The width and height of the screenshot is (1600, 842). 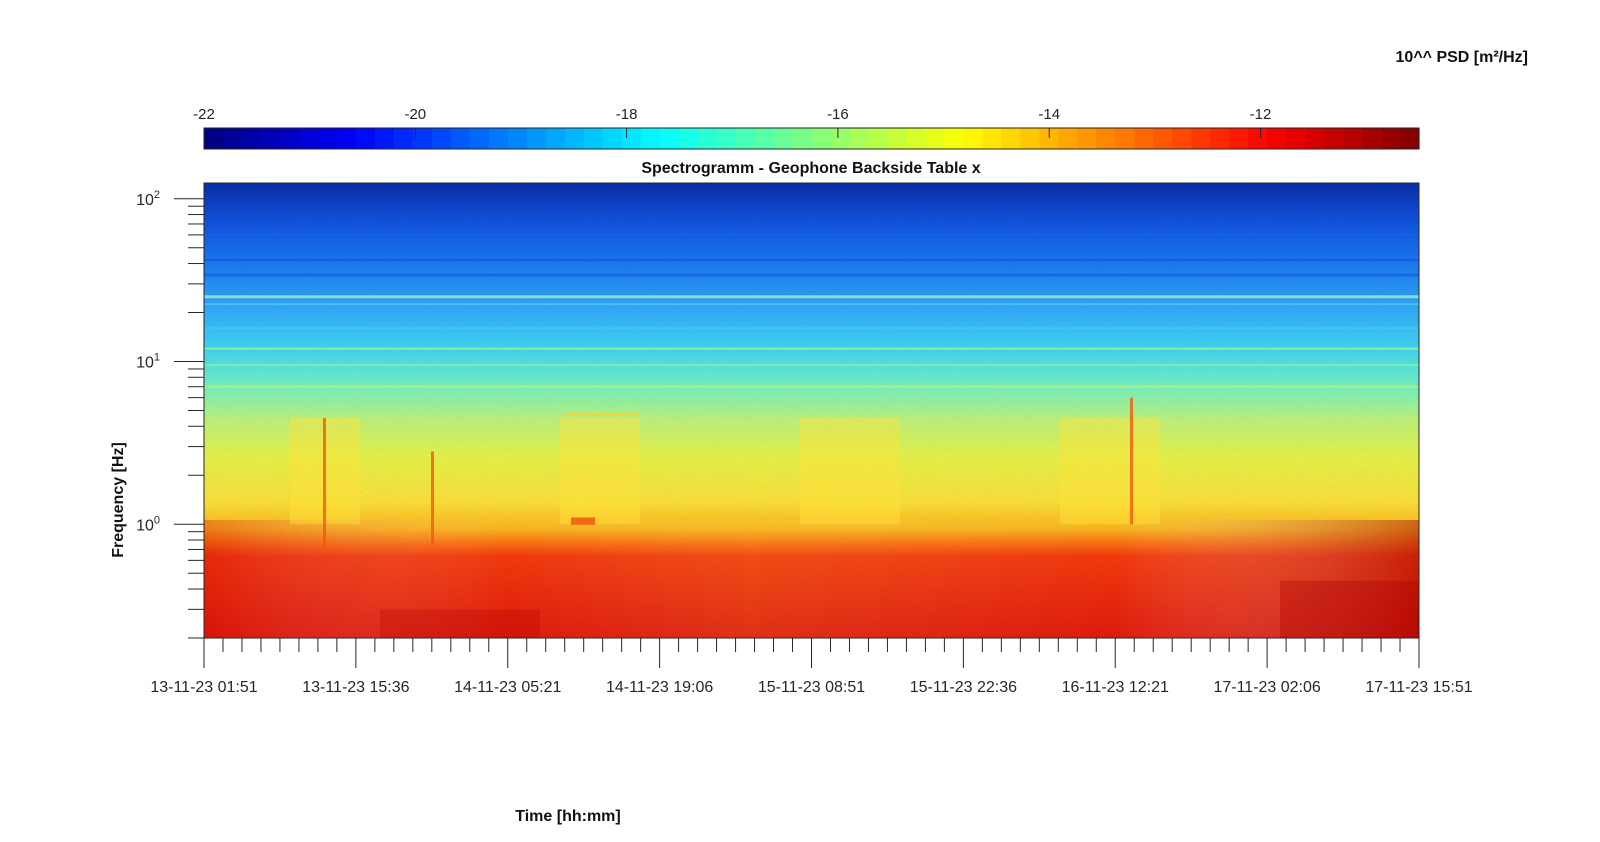 I want to click on x-tick-label: 14-11-23 05:21, so click(x=507, y=687).